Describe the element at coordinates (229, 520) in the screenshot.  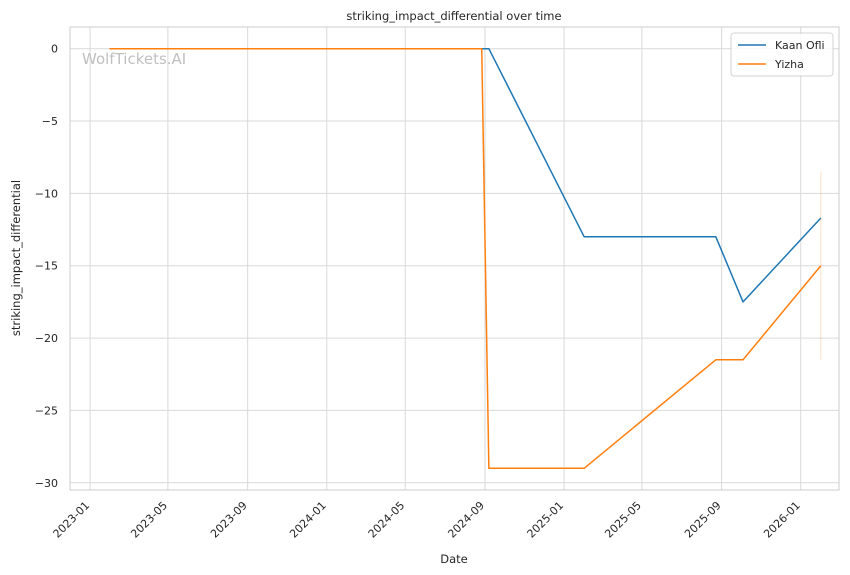
I see `x-tick-label: 2023-09` at that location.